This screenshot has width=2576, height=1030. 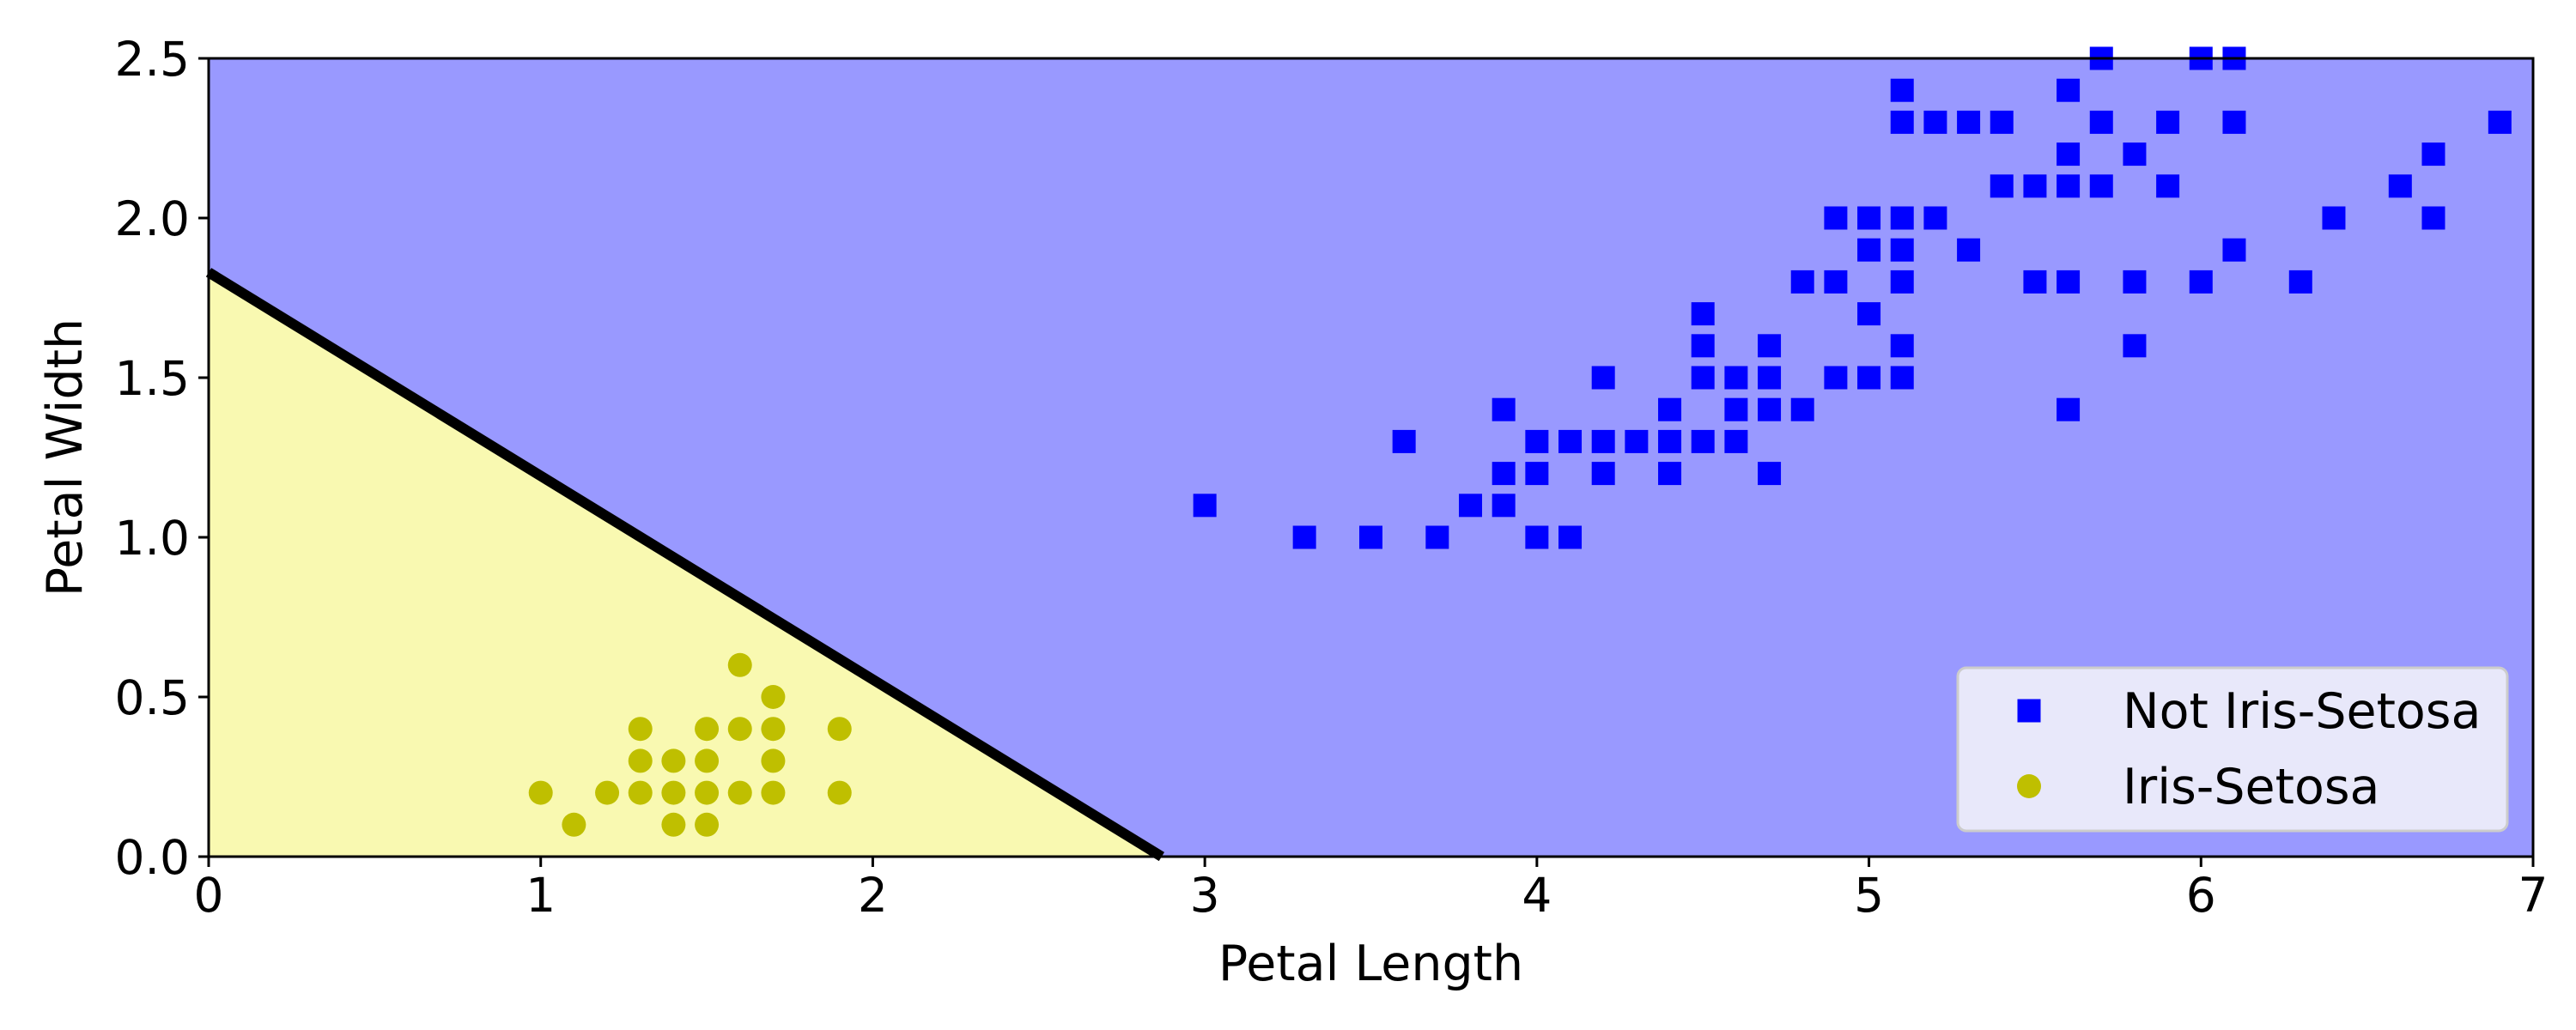 I want to click on y-tick-label: 0.0, so click(x=153, y=857).